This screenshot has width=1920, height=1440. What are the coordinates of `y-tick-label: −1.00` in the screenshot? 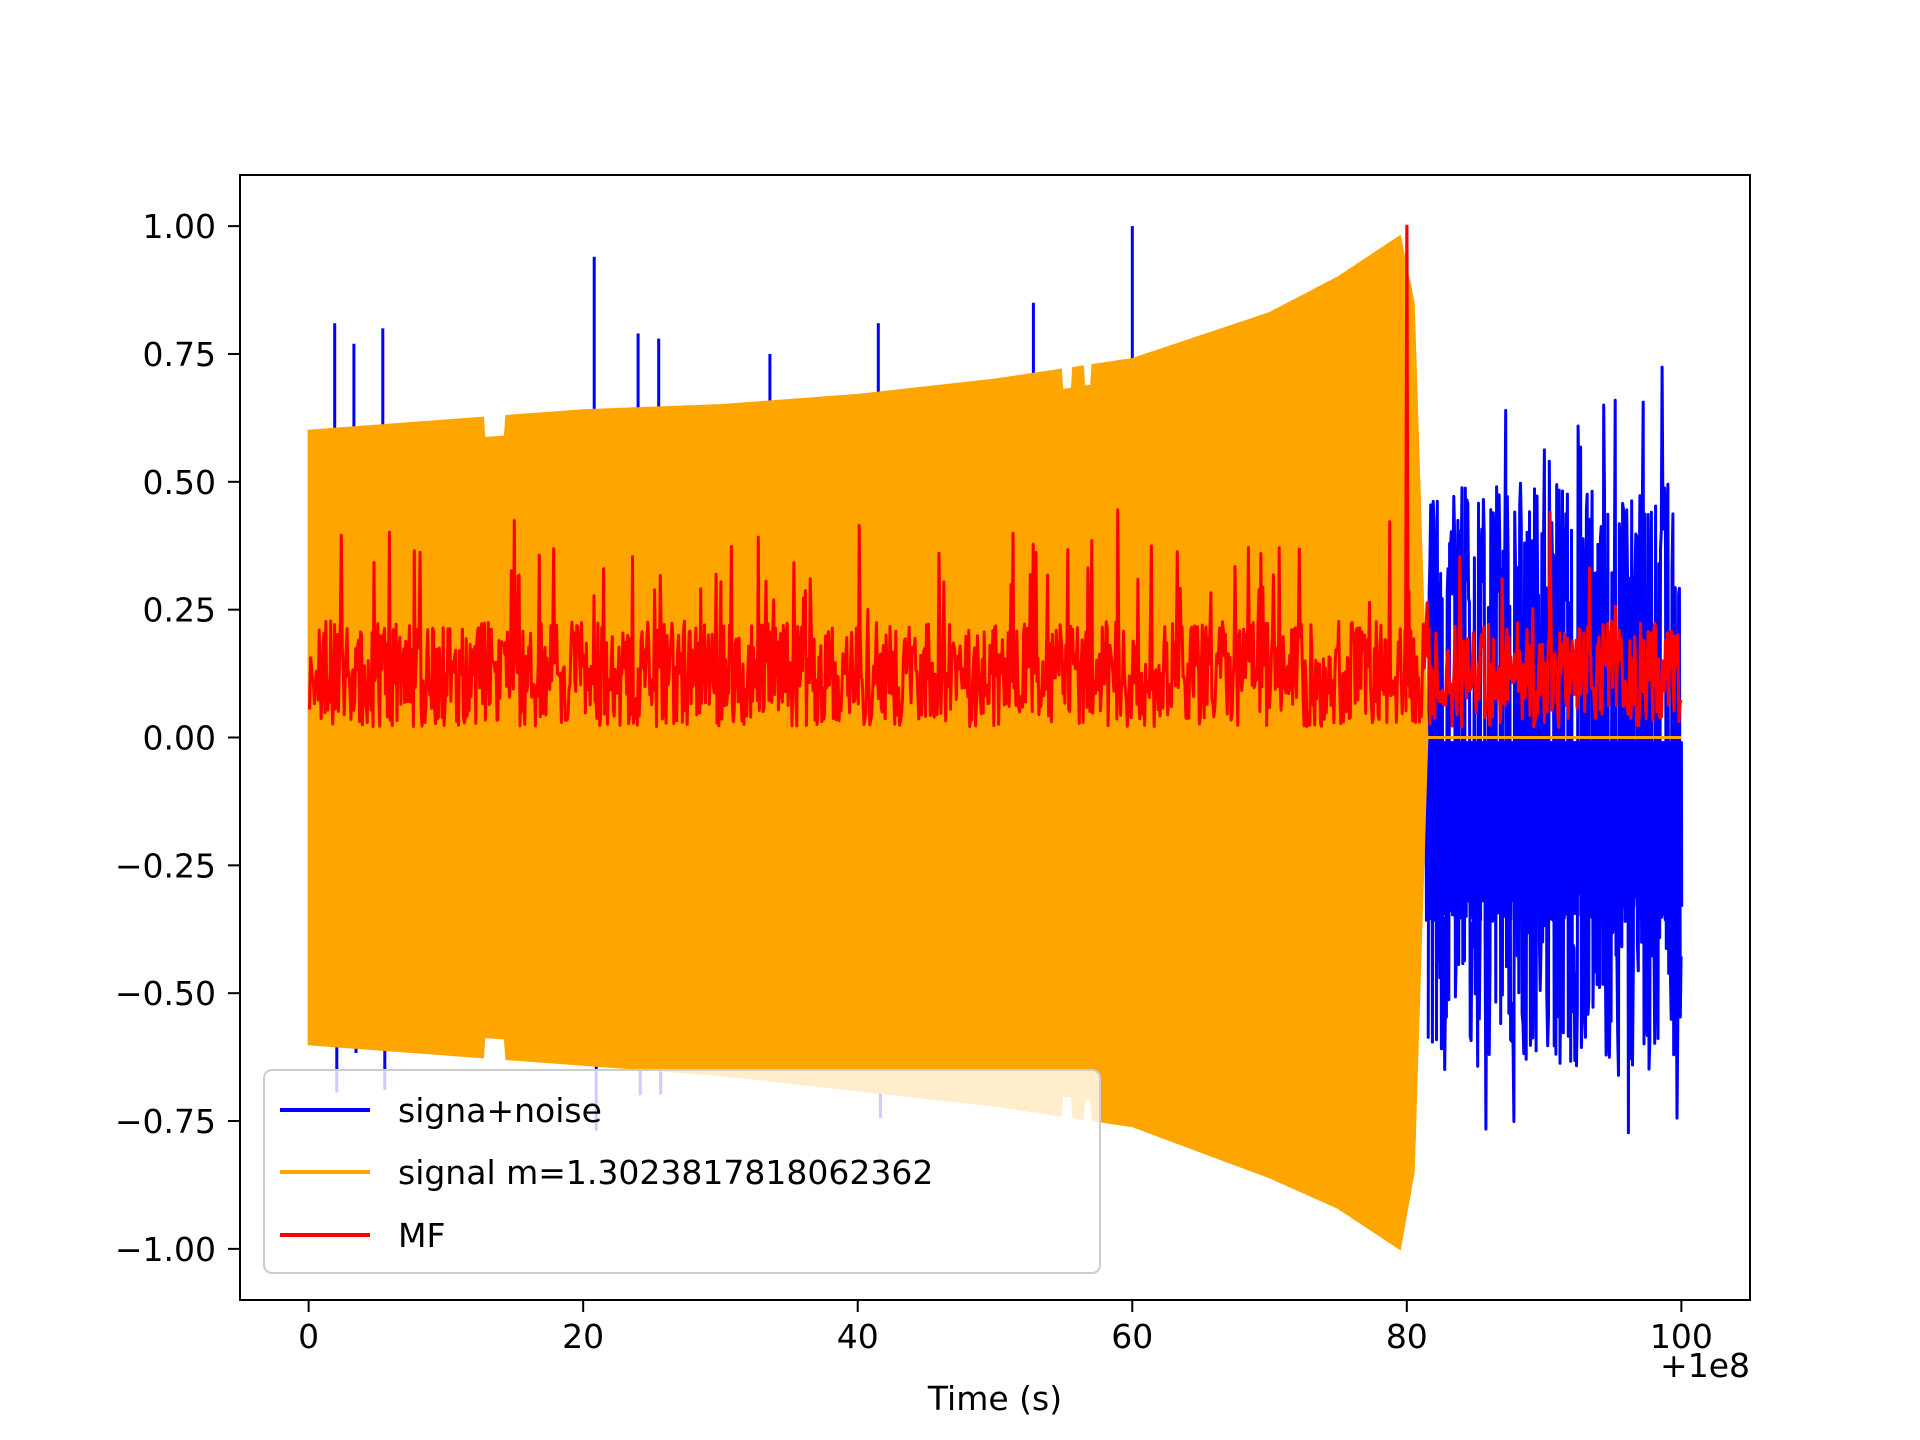 It's located at (165, 1249).